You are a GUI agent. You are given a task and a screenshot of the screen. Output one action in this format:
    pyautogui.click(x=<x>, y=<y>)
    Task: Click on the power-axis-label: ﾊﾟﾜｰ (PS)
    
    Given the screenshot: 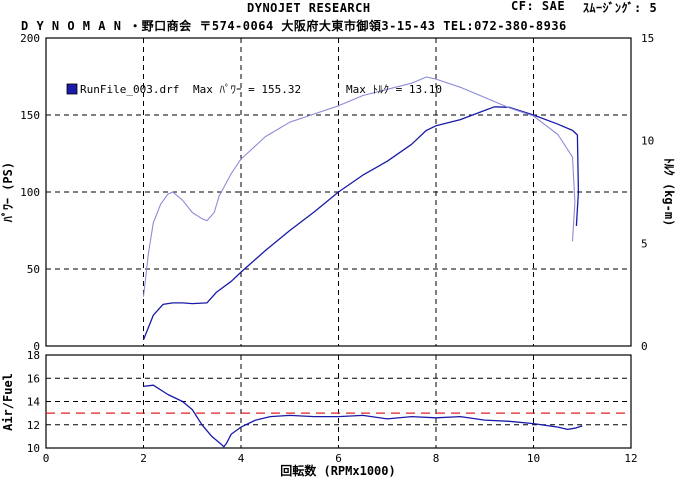 What is the action you would take?
    pyautogui.click(x=7, y=192)
    